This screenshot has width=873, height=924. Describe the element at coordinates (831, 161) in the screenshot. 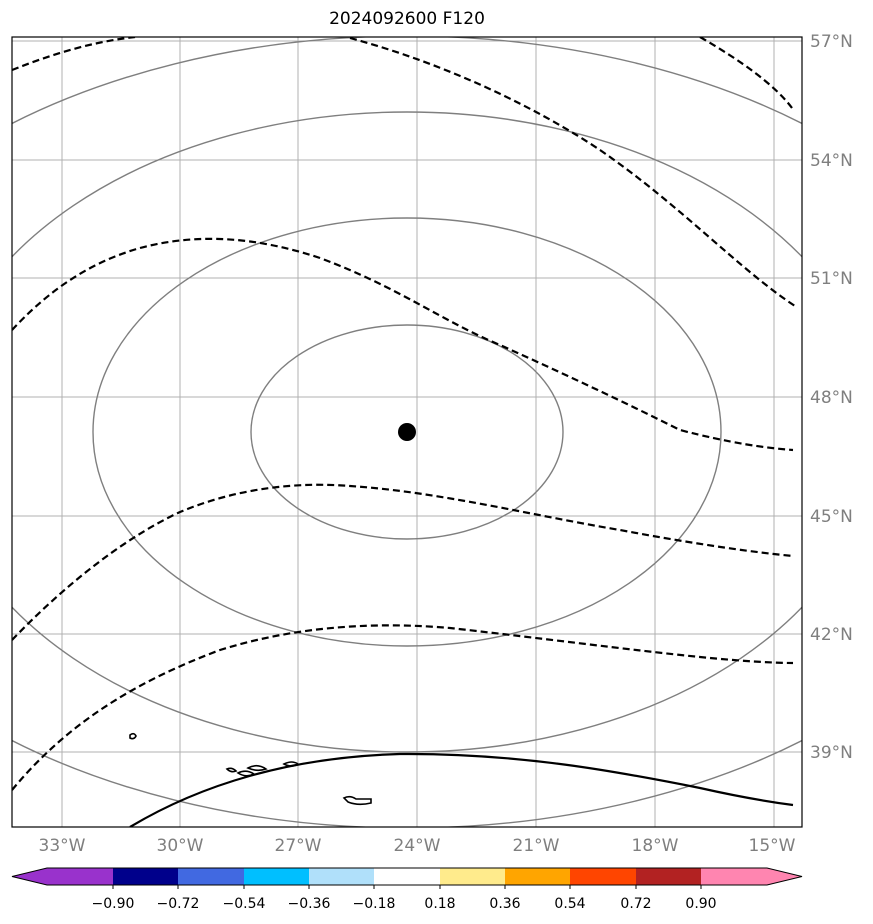

I see `lat-label: 54°N` at that location.